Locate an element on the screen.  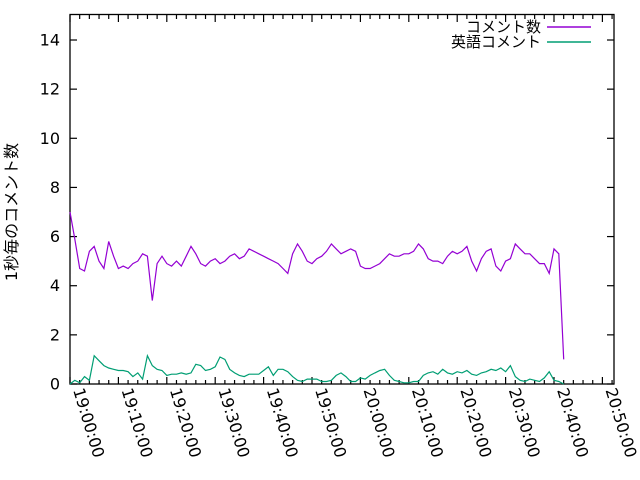
y-tick-label: 6 is located at coordinates (55, 236).